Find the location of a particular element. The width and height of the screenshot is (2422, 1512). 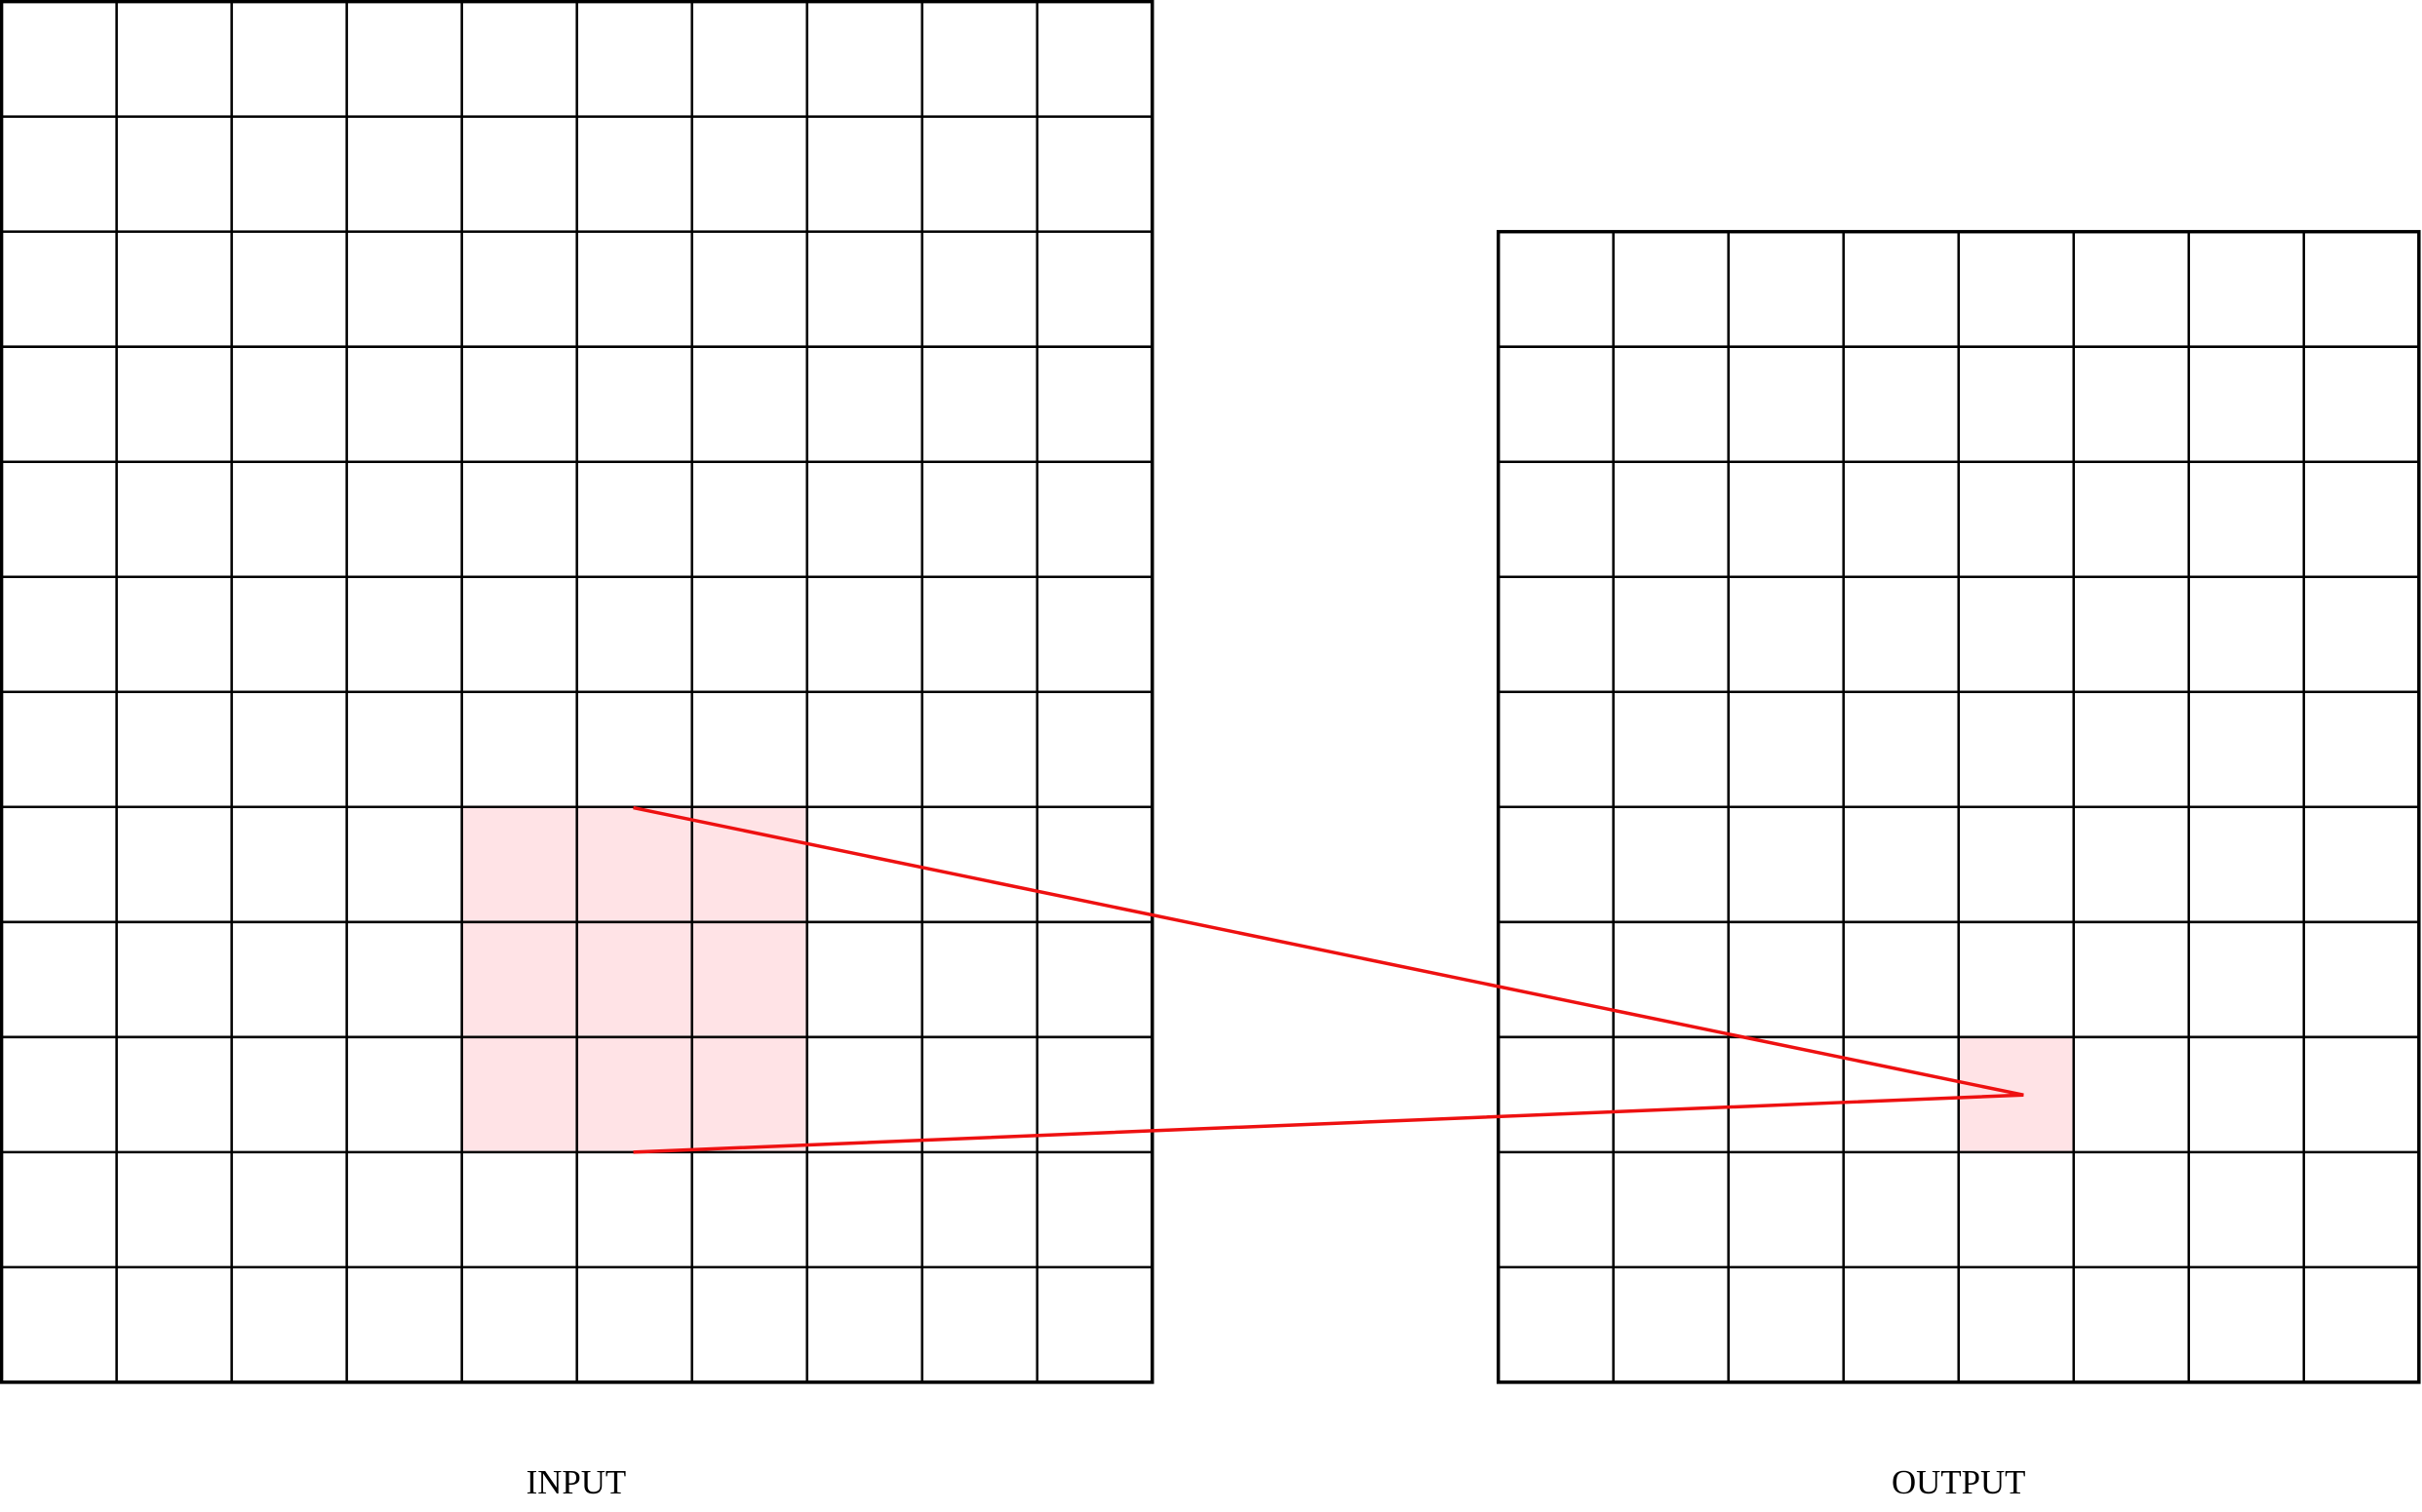

projection-lines is located at coordinates (1328, 979).